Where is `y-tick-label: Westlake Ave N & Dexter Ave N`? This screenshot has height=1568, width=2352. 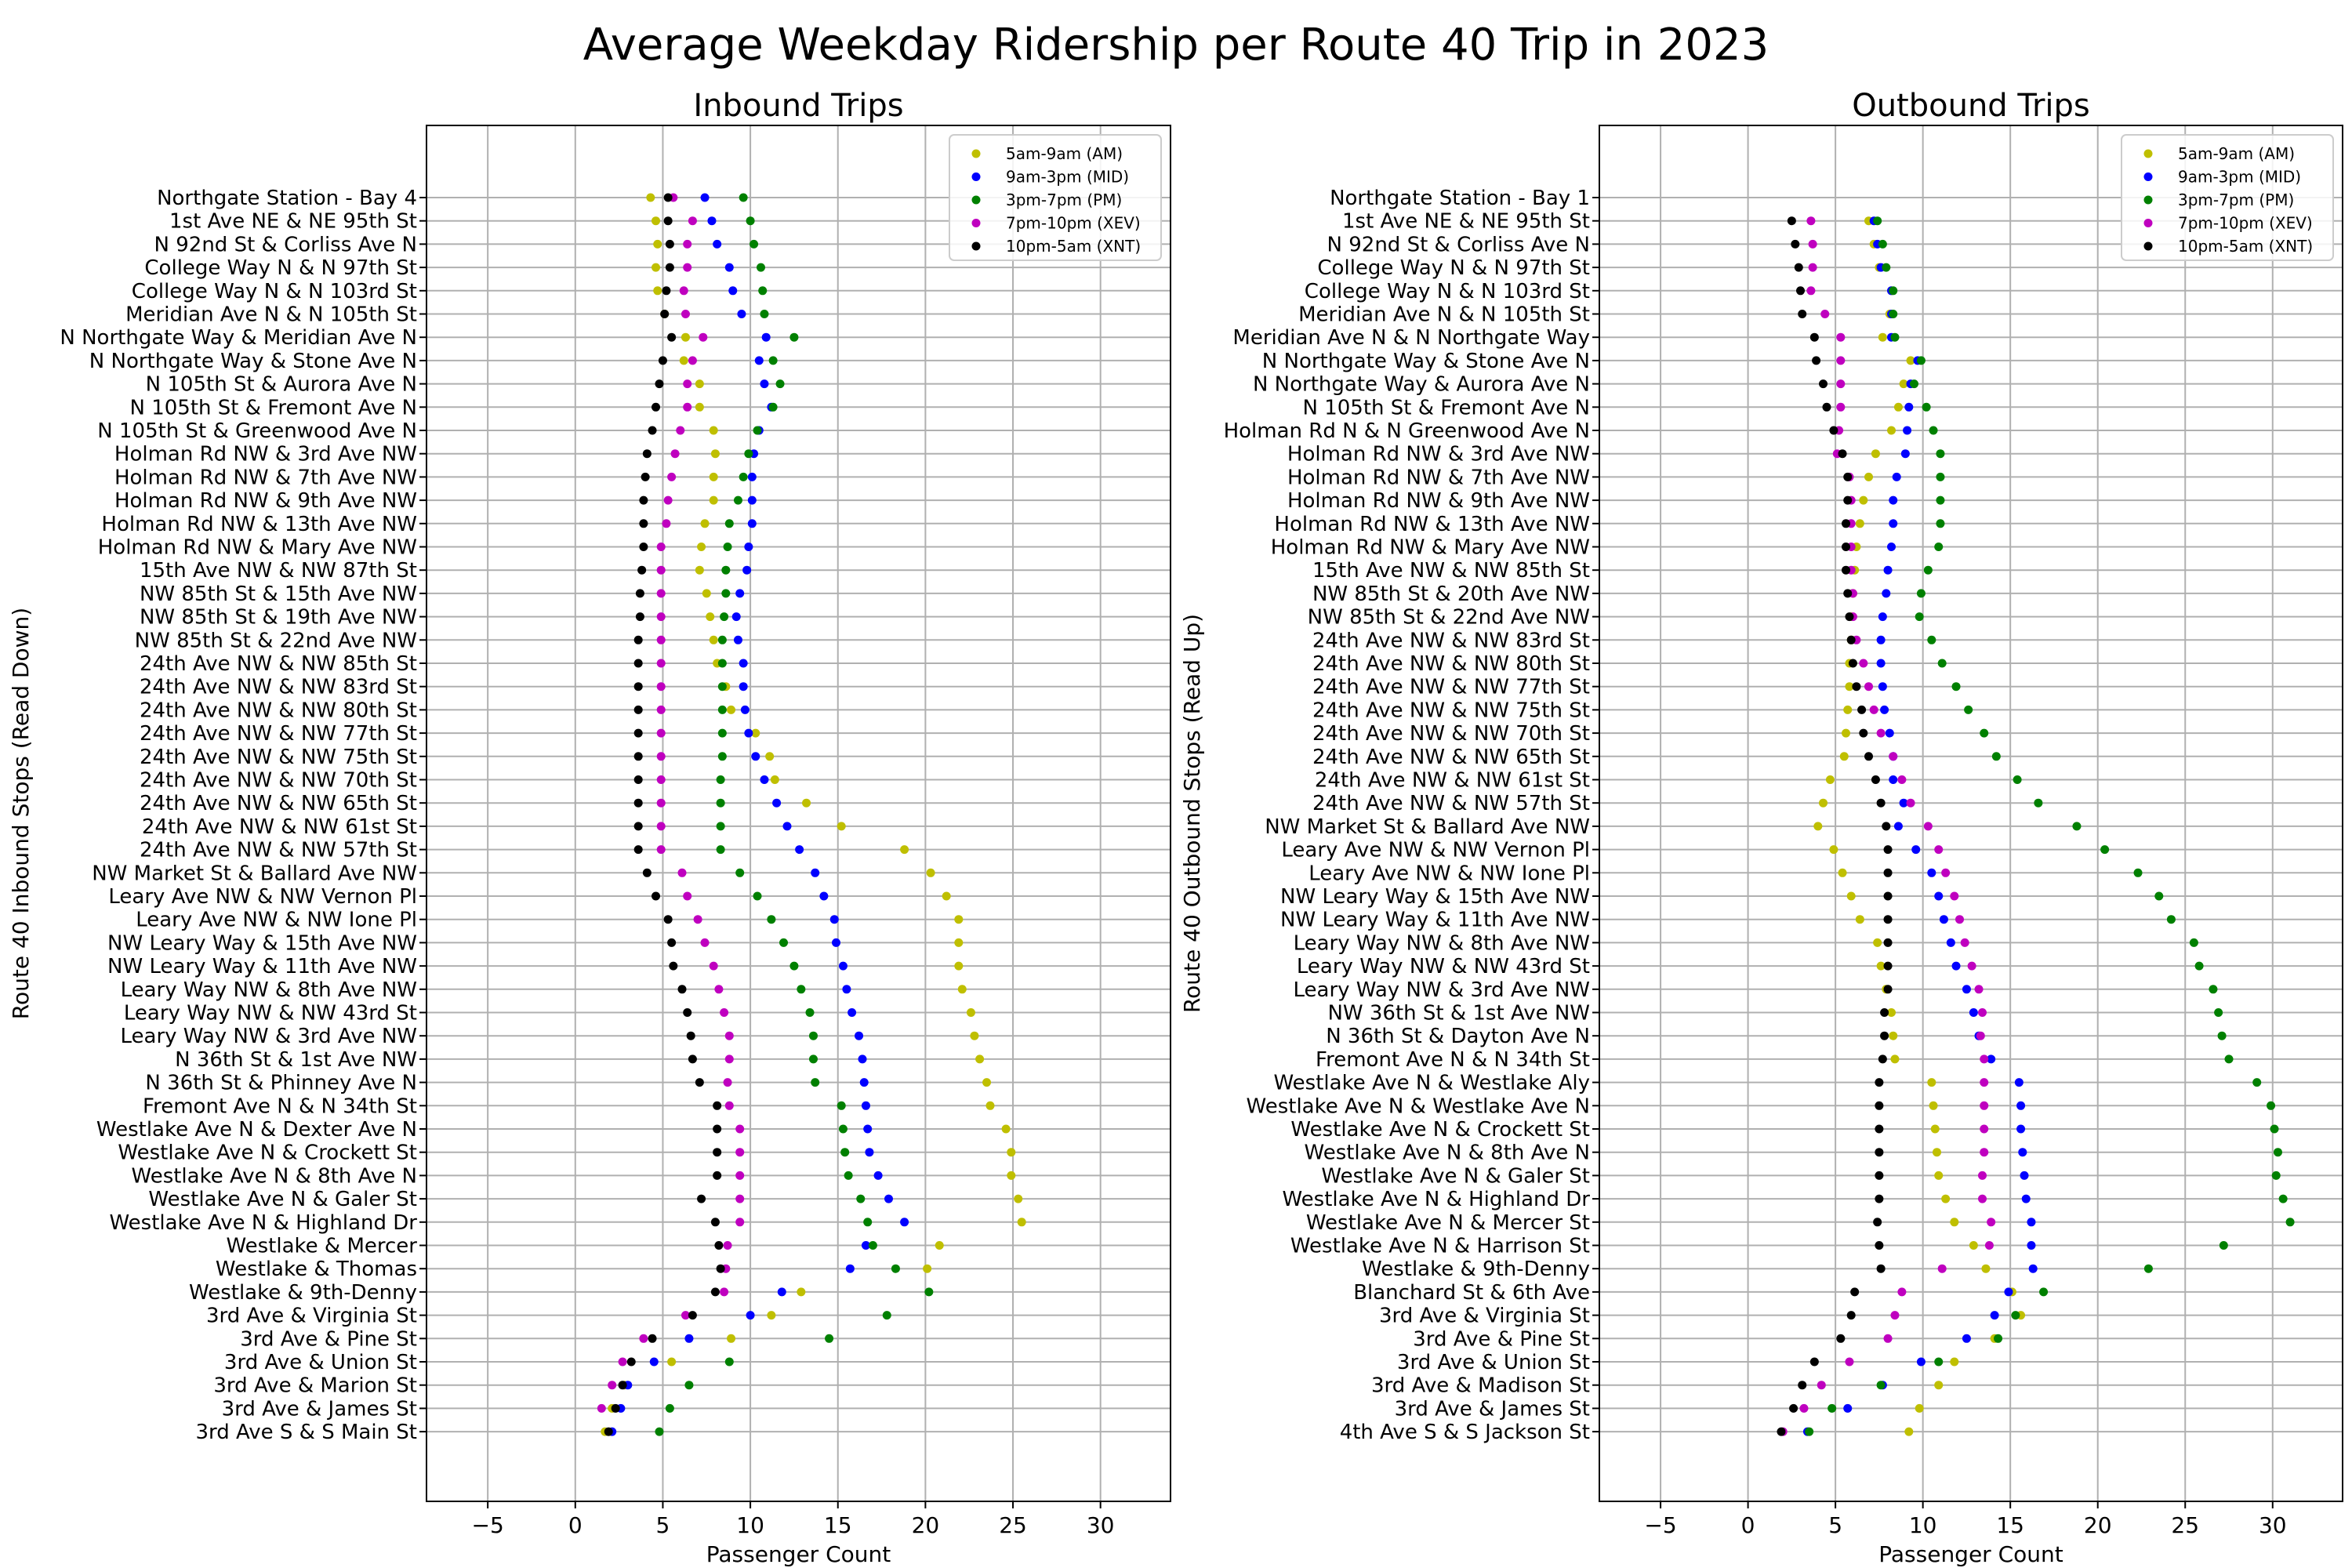 y-tick-label: Westlake Ave N & Dexter Ave N is located at coordinates (256, 1130).